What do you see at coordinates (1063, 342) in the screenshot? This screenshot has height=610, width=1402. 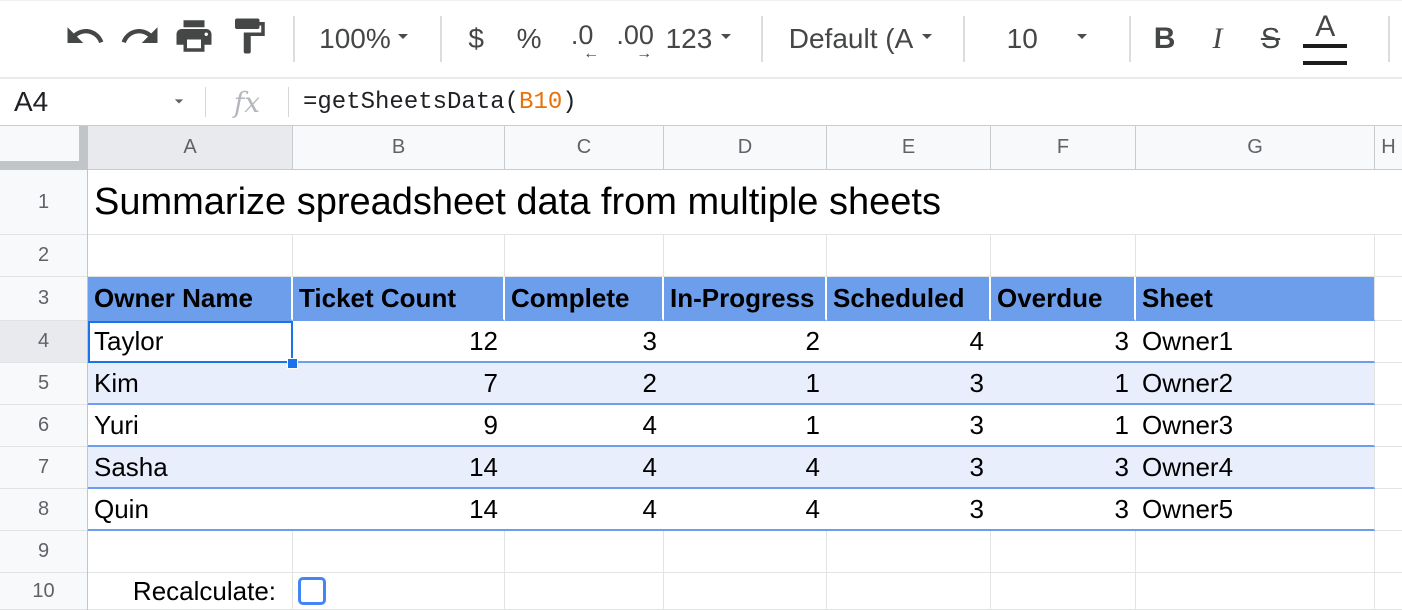 I see `cell-F4: 3` at bounding box center [1063, 342].